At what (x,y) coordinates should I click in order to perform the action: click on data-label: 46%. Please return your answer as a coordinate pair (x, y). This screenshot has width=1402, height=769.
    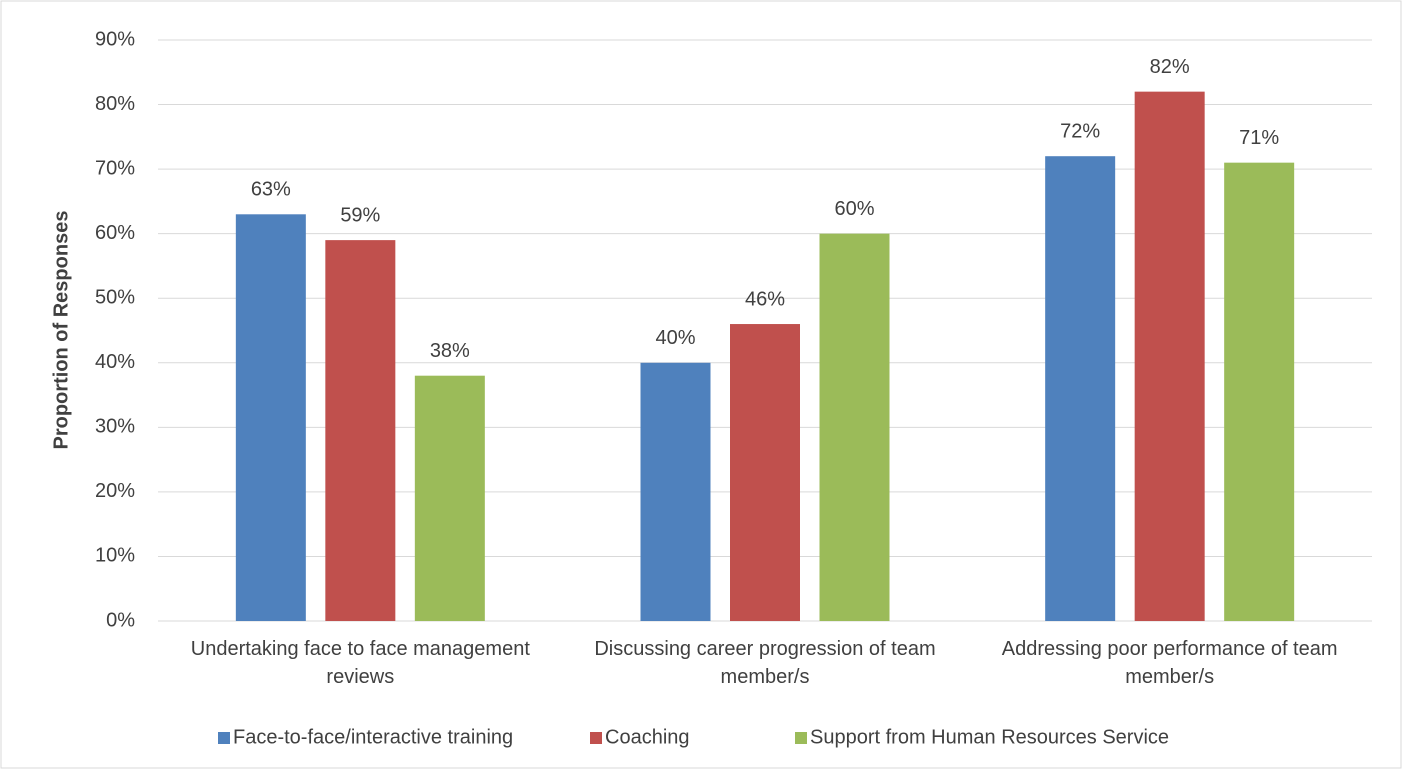
    Looking at the image, I should click on (765, 299).